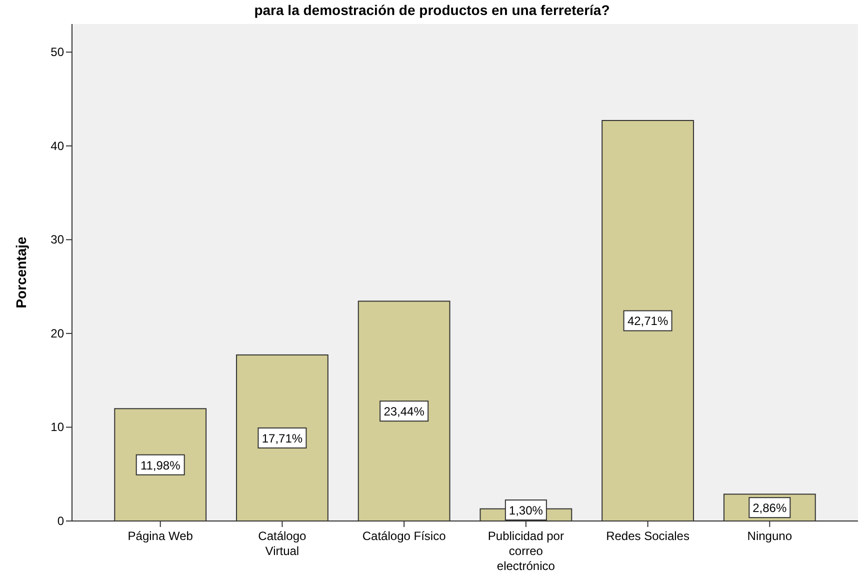  I want to click on data-label: 23,44%, so click(404, 411).